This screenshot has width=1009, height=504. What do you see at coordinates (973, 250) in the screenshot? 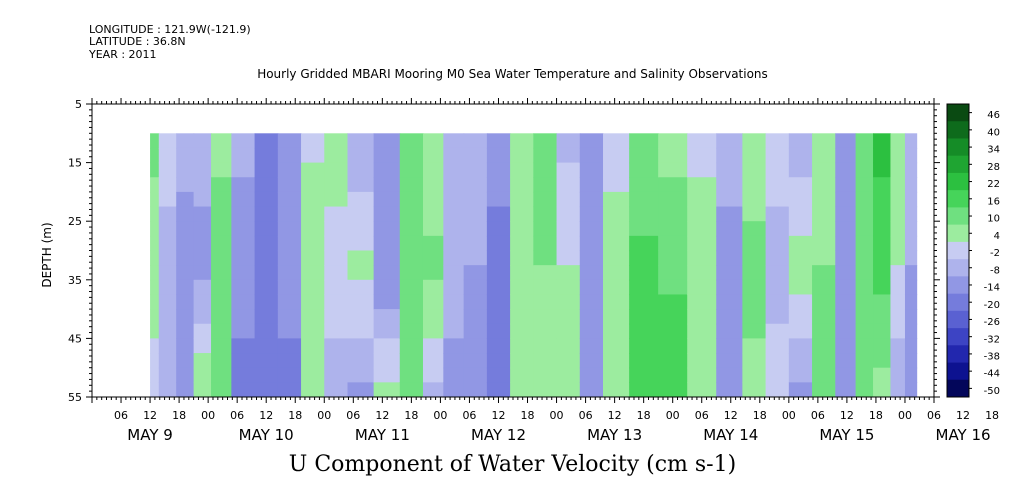
I see `colorbar: 46 40 34 28 22 16 10 4 -2 -8 -14 -20 -26 -32 -38 -44 -50` at bounding box center [973, 250].